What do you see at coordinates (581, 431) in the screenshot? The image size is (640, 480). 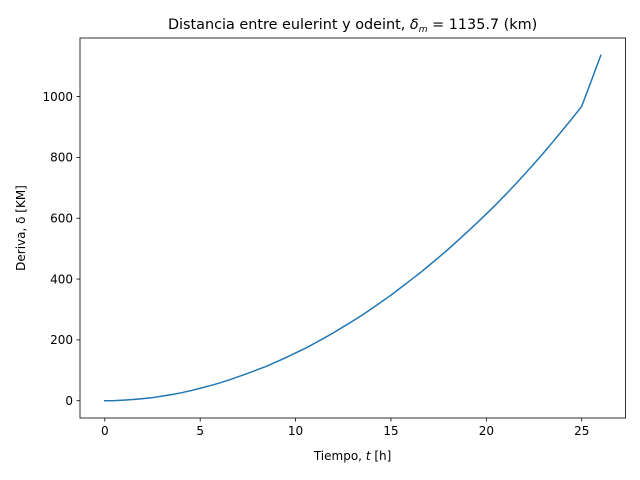 I see `x-tick-label: 25` at bounding box center [581, 431].